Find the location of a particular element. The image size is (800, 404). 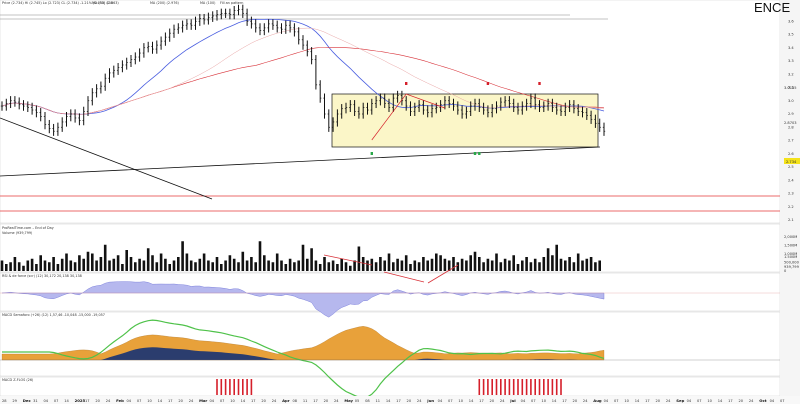

x-axis-label: 2025 is located at coordinates (80, 400).